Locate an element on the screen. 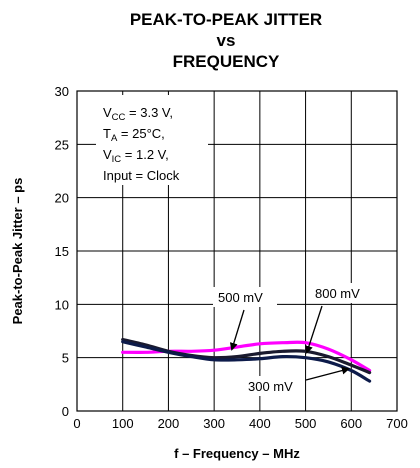  y-axis-label: Peak-to-Peak Jitter – ps is located at coordinates (17, 251).